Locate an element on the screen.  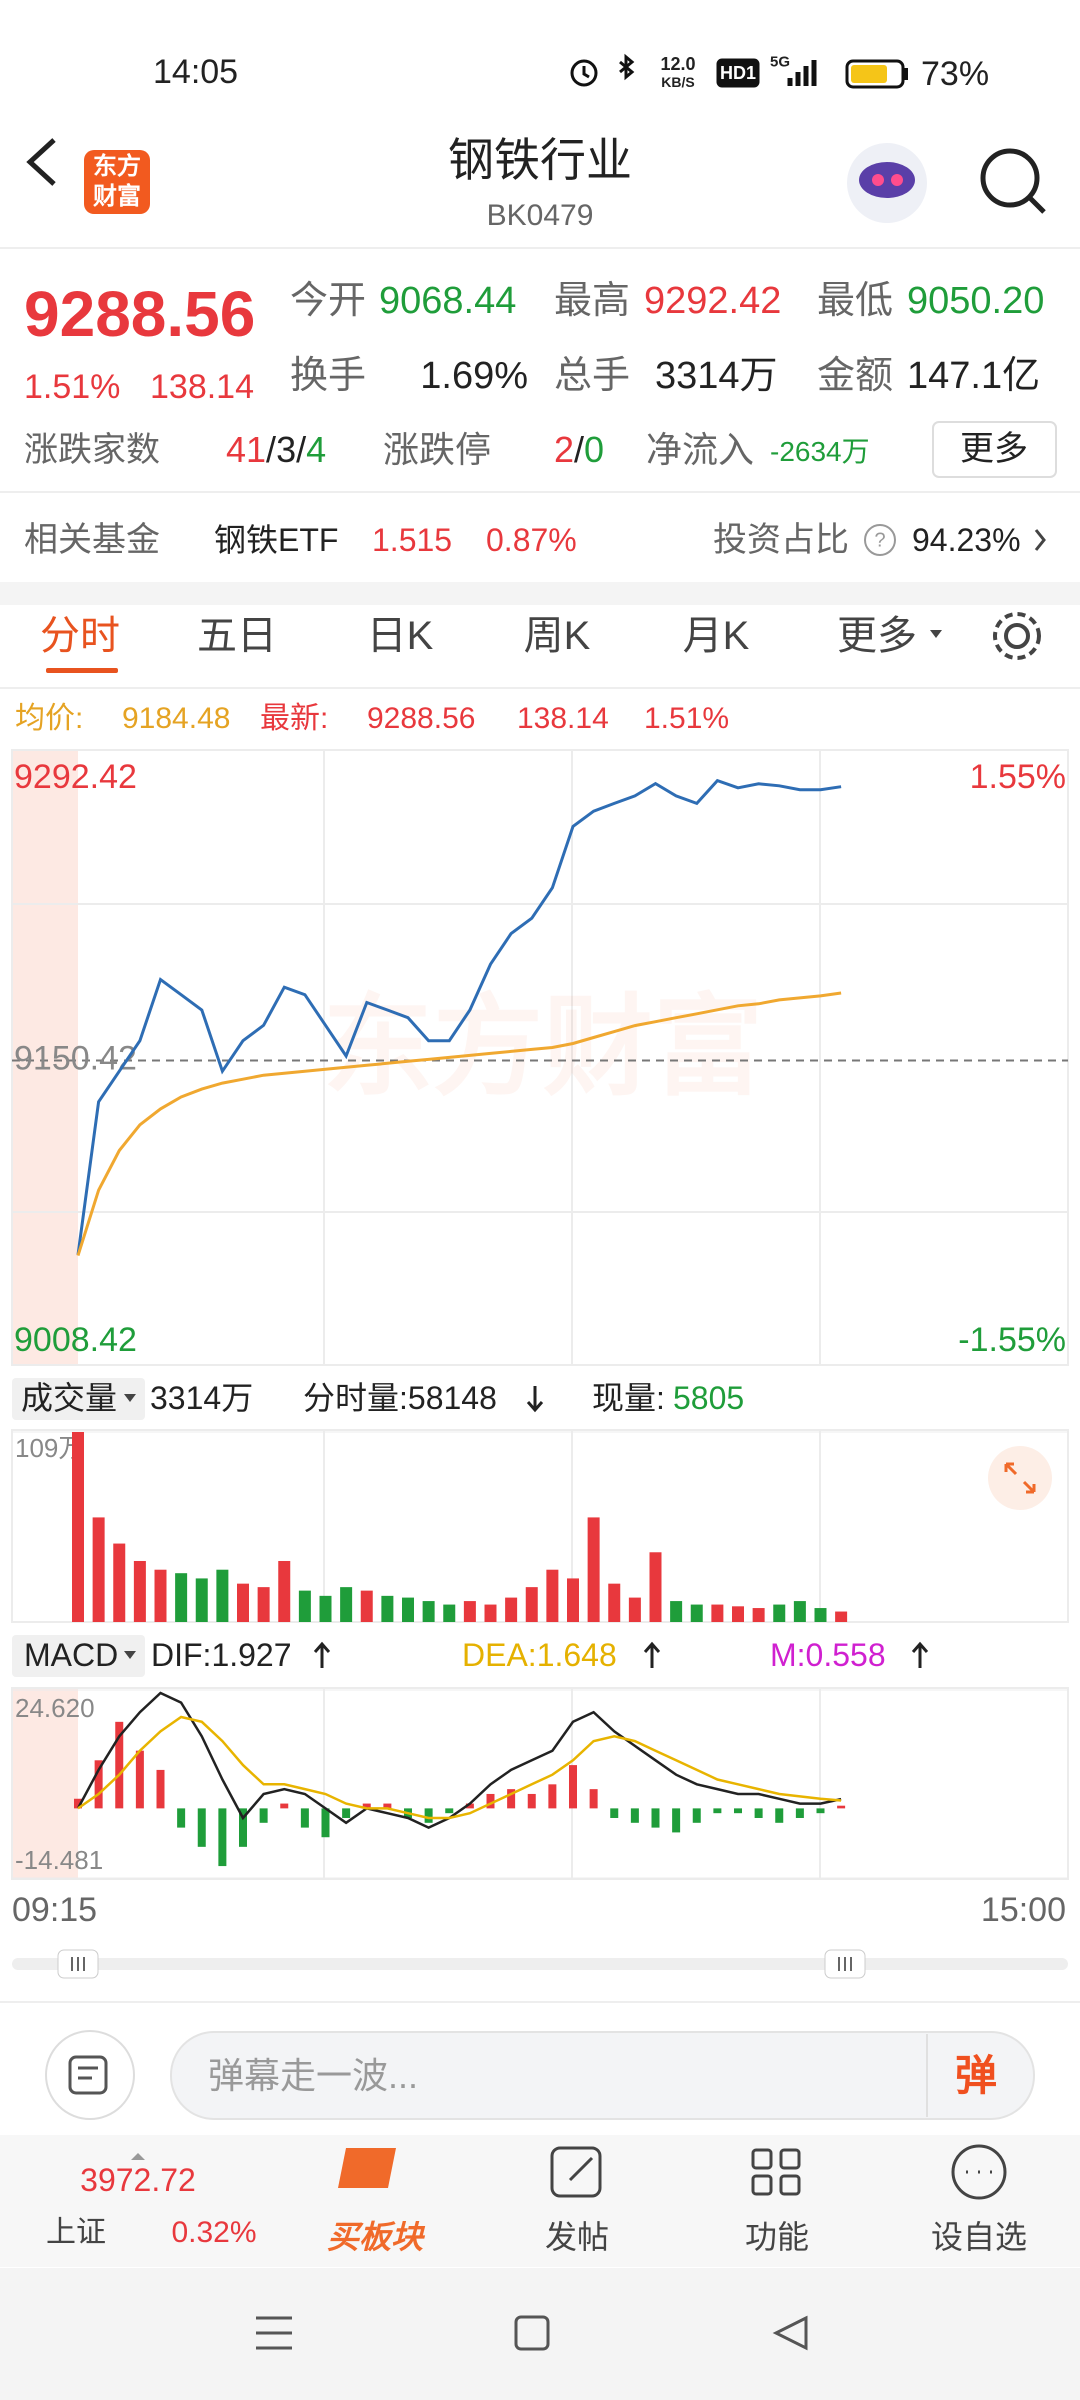
fund-price: 1.515 is located at coordinates (412, 540).